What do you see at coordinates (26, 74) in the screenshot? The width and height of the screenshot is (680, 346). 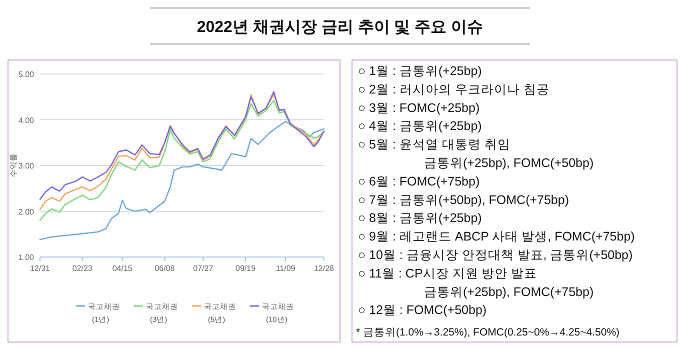 I see `y-tick-label: 5.00` at bounding box center [26, 74].